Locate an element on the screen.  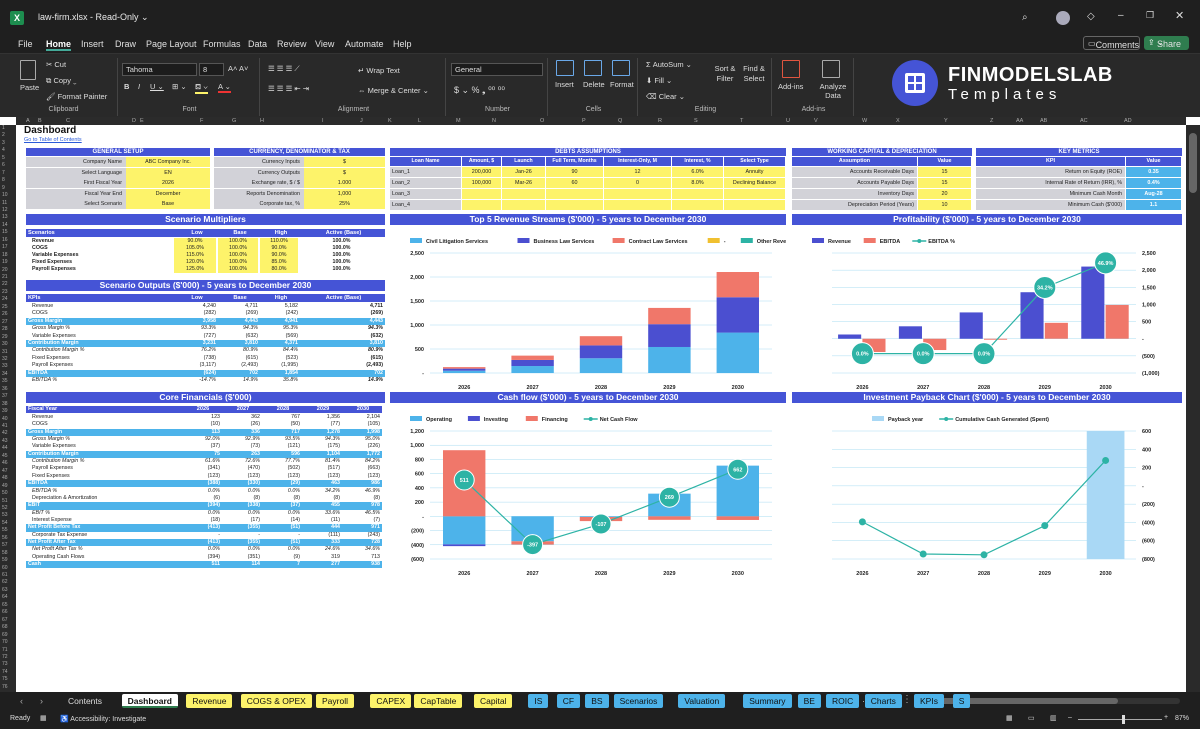
row-header: 62 is located at coordinates (5, 582).